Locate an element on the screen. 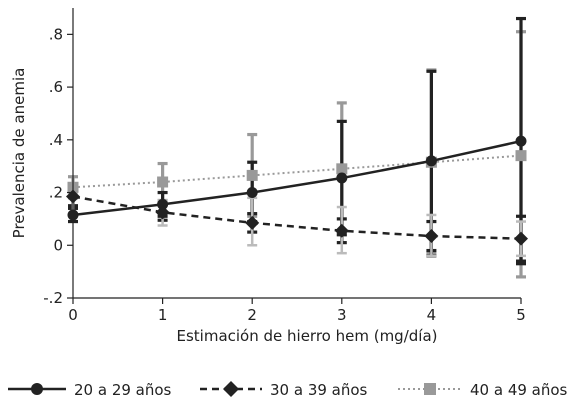 This screenshot has width=586, height=410. y-tick-label: .2 is located at coordinates (56, 193).